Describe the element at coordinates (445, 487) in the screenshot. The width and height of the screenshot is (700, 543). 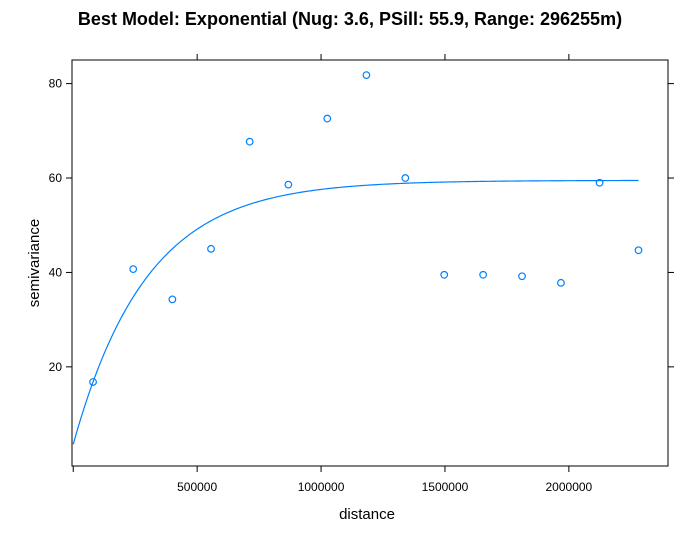
I see `x-tick-label: 1500000` at that location.